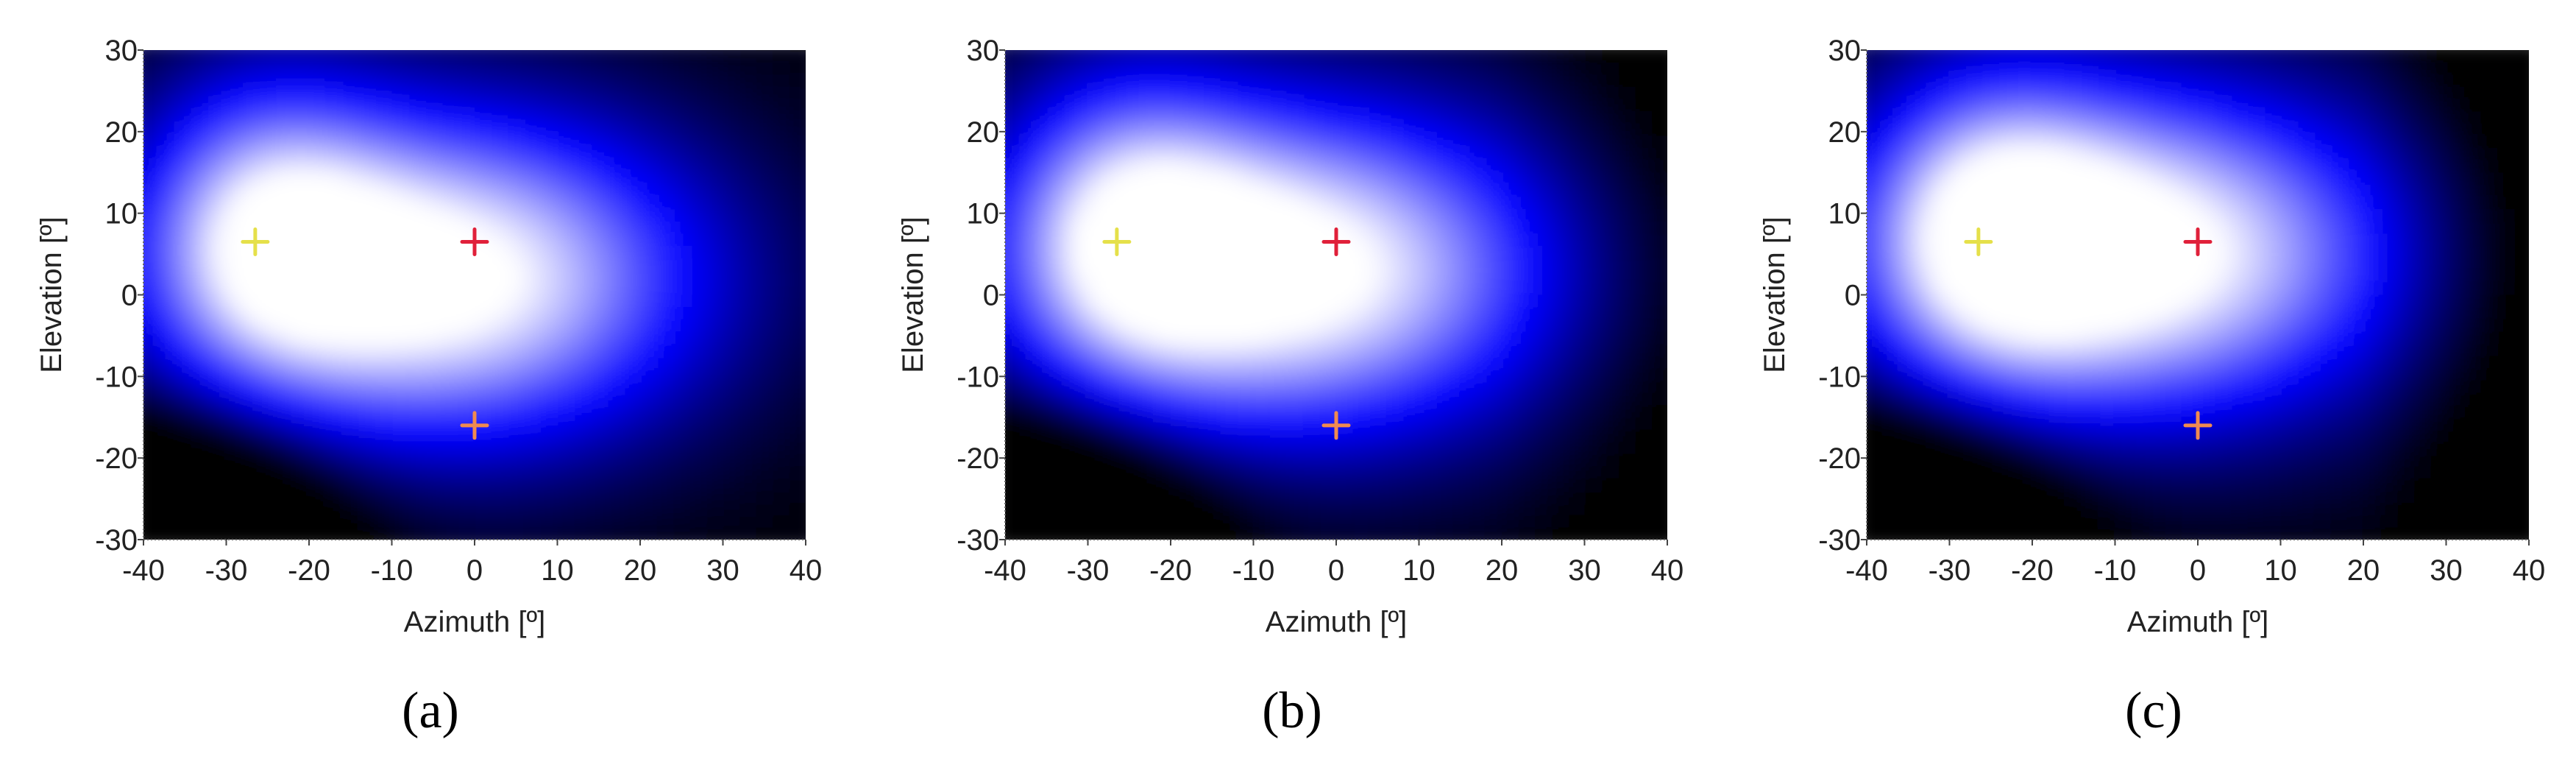  What do you see at coordinates (309, 570) in the screenshot?
I see `x-tick-label: -20` at bounding box center [309, 570].